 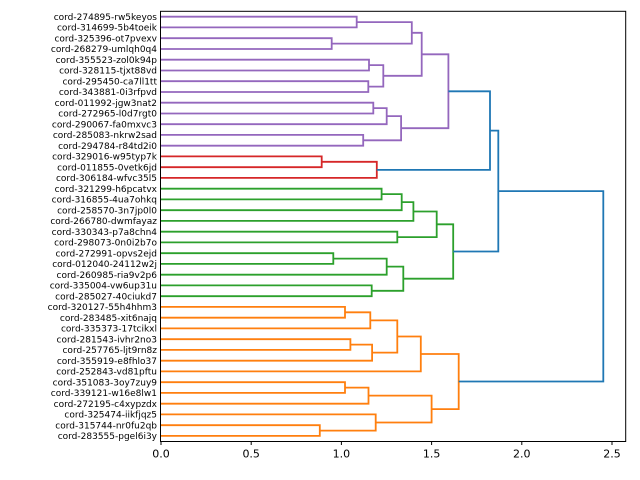 I want to click on leaf-label: cord-339121-w16e8lw1, so click(x=104, y=394).